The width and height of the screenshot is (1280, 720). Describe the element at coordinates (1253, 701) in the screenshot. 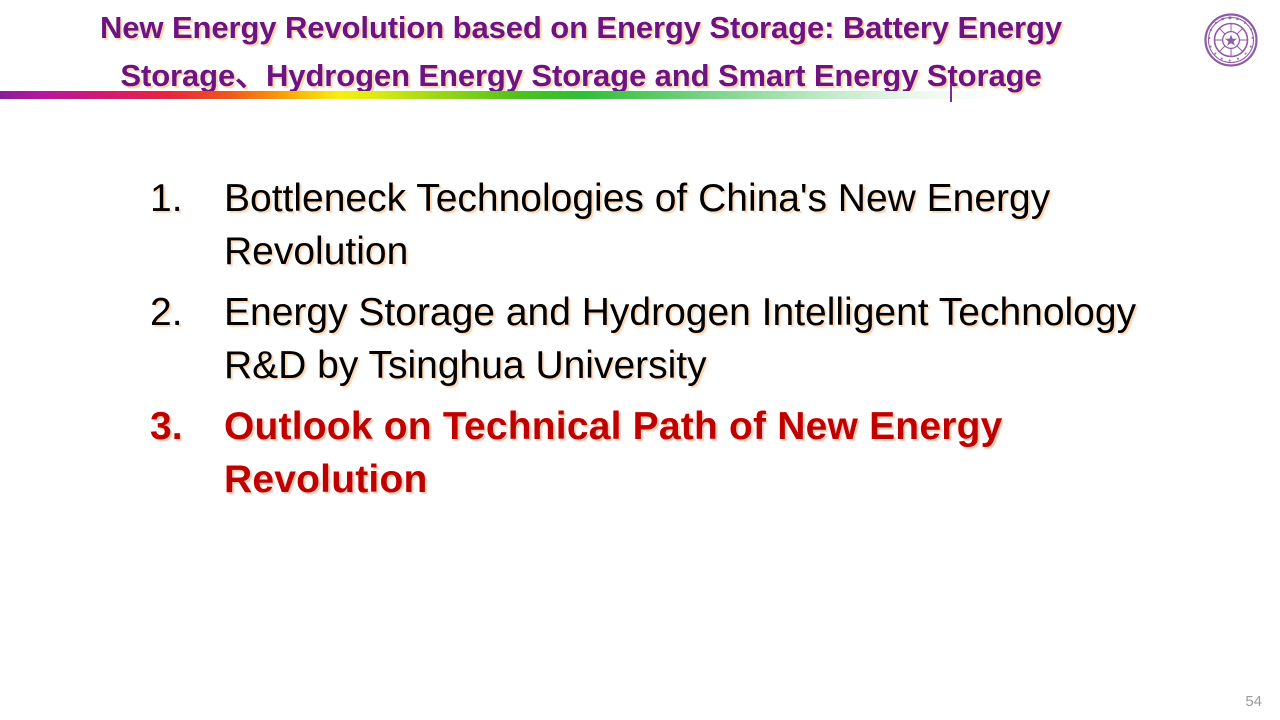

I see `page-number: 54` at that location.